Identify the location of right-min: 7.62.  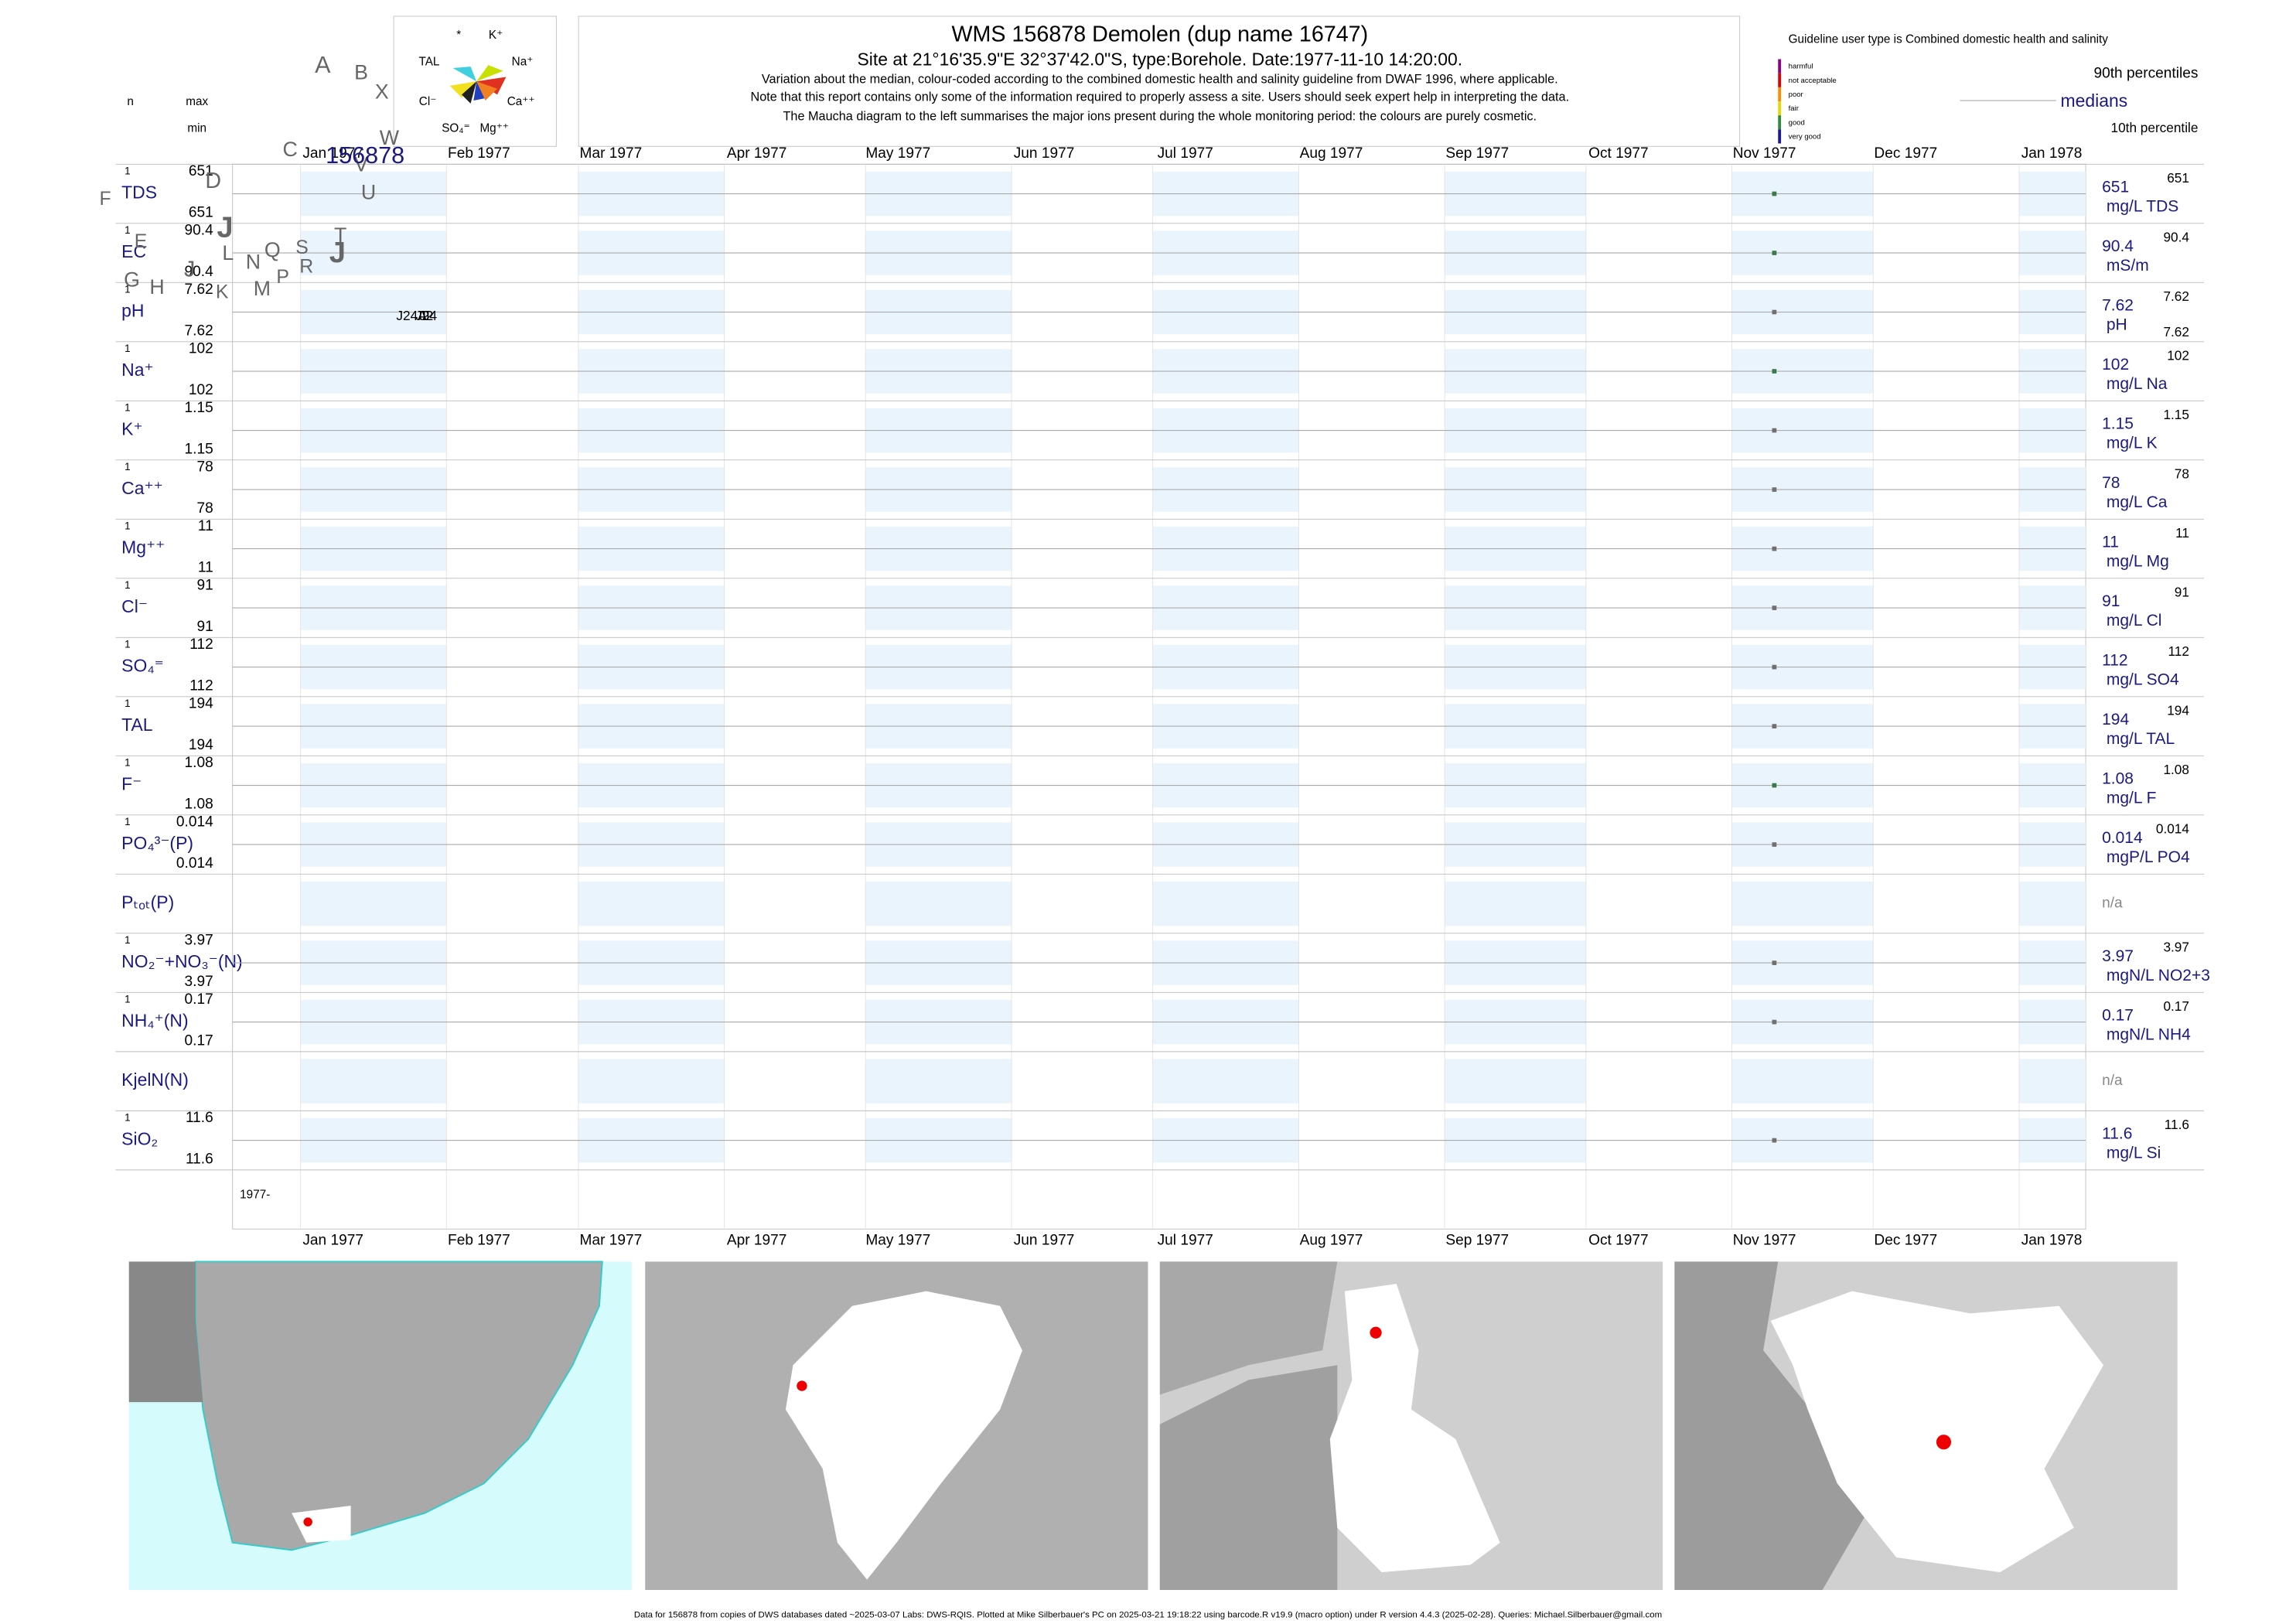
(2176, 331).